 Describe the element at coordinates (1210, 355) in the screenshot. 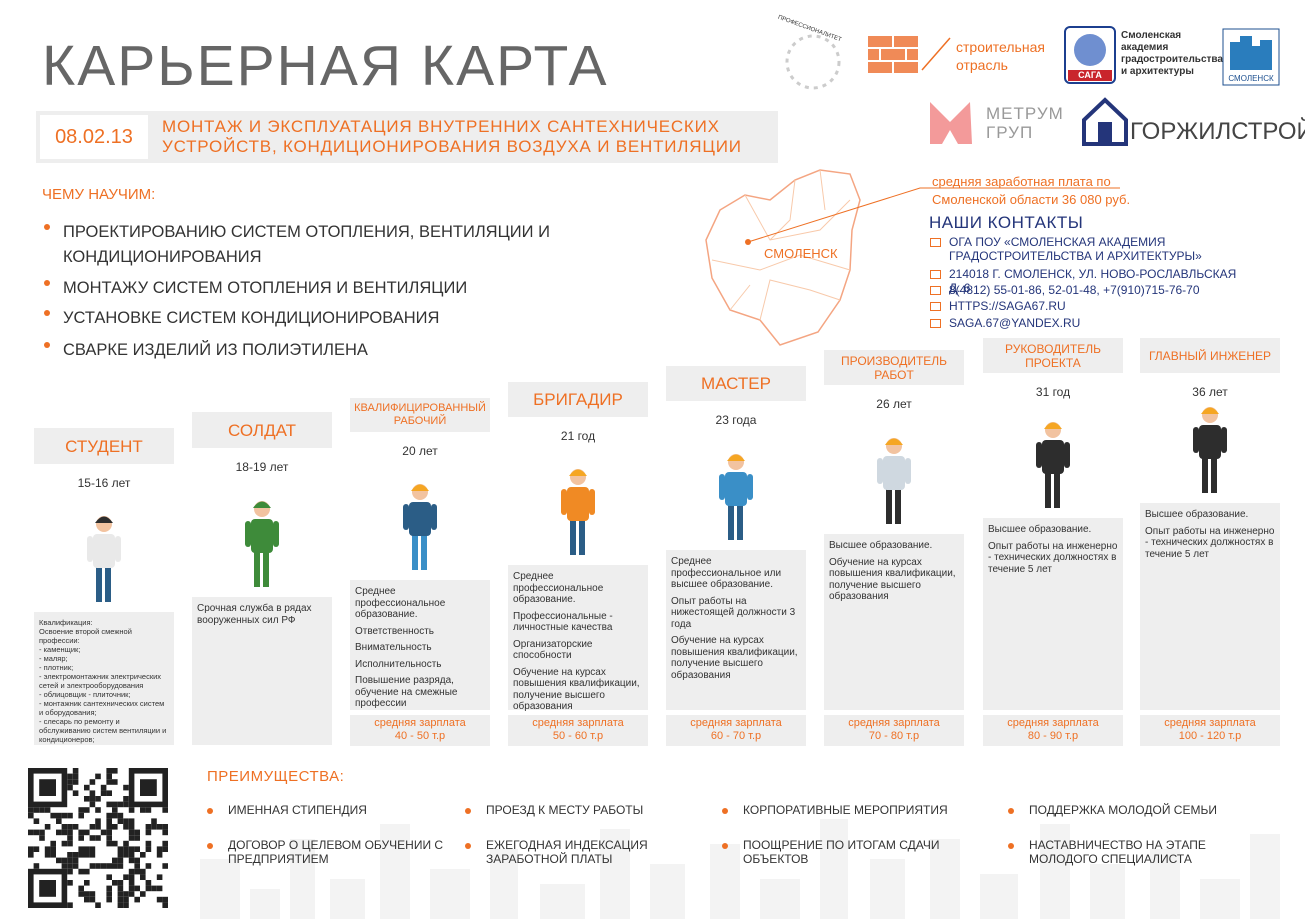

I see `stage-title-box: ГЛАВНЫЙ ИНЖЕНЕР` at that location.